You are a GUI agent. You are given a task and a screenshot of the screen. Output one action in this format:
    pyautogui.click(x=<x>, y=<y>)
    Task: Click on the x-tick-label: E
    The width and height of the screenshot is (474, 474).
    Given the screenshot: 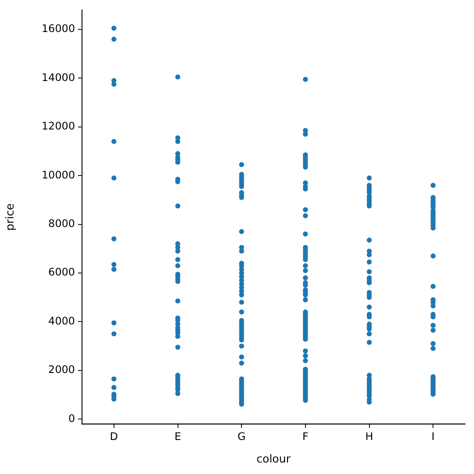 What is the action you would take?
    pyautogui.click(x=178, y=437)
    